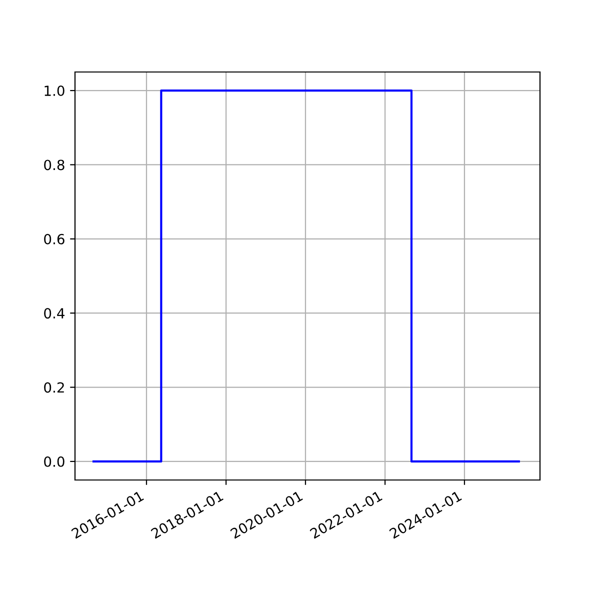  What do you see at coordinates (54, 239) in the screenshot?
I see `y-tick-label: 0.6` at bounding box center [54, 239].